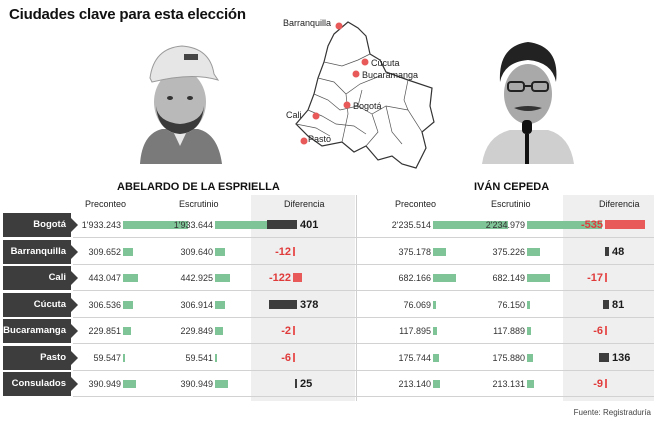 The image size is (657, 421). Describe the element at coordinates (40, 357) in the screenshot. I see `city-label: Pasto` at that location.